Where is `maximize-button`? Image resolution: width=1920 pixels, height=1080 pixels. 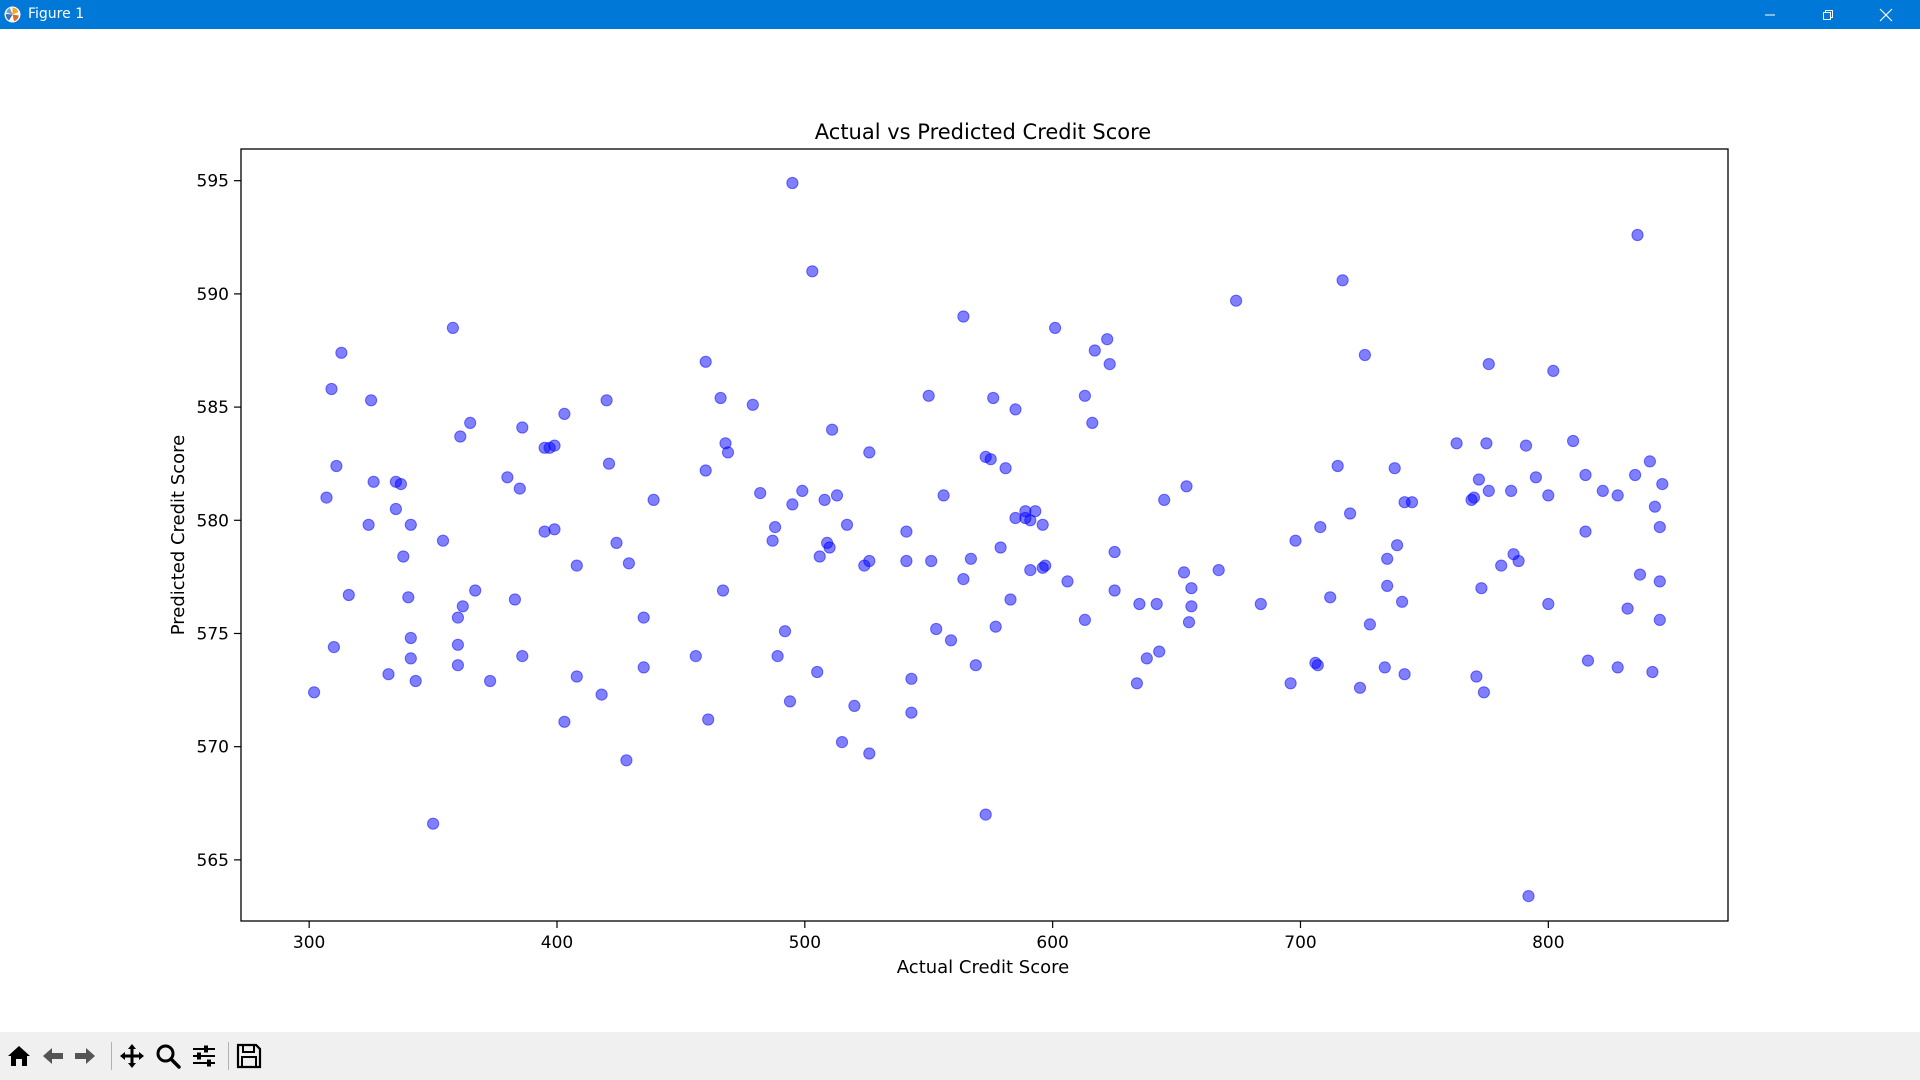 maximize-button is located at coordinates (1828, 14).